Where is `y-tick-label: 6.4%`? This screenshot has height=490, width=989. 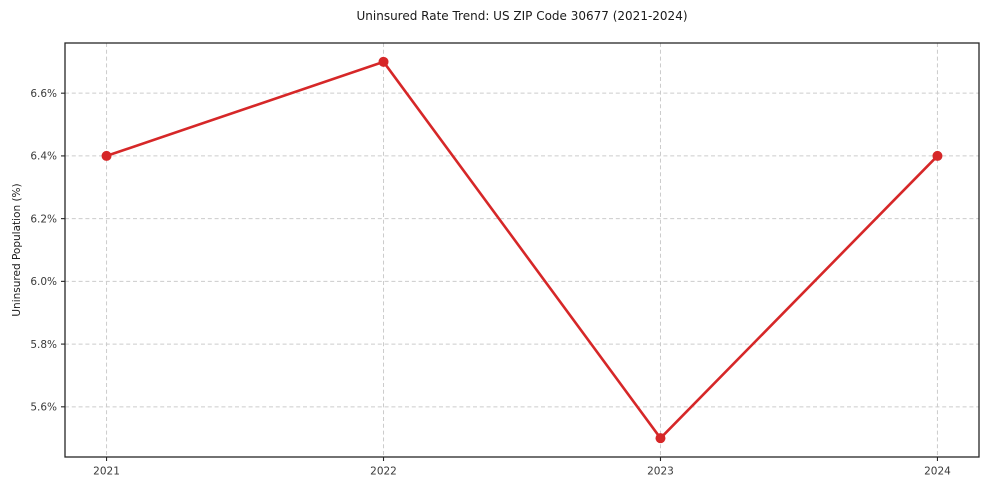 y-tick-label: 6.4% is located at coordinates (43, 157).